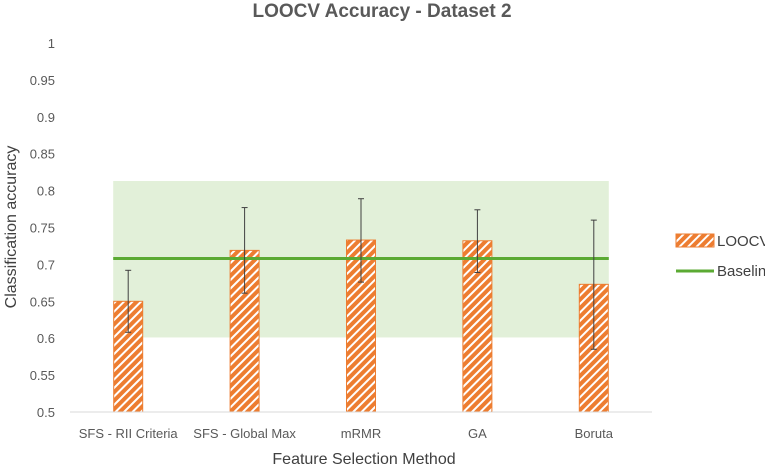 The width and height of the screenshot is (765, 469). What do you see at coordinates (46, 191) in the screenshot?
I see `y-tick-label: 0.8` at bounding box center [46, 191].